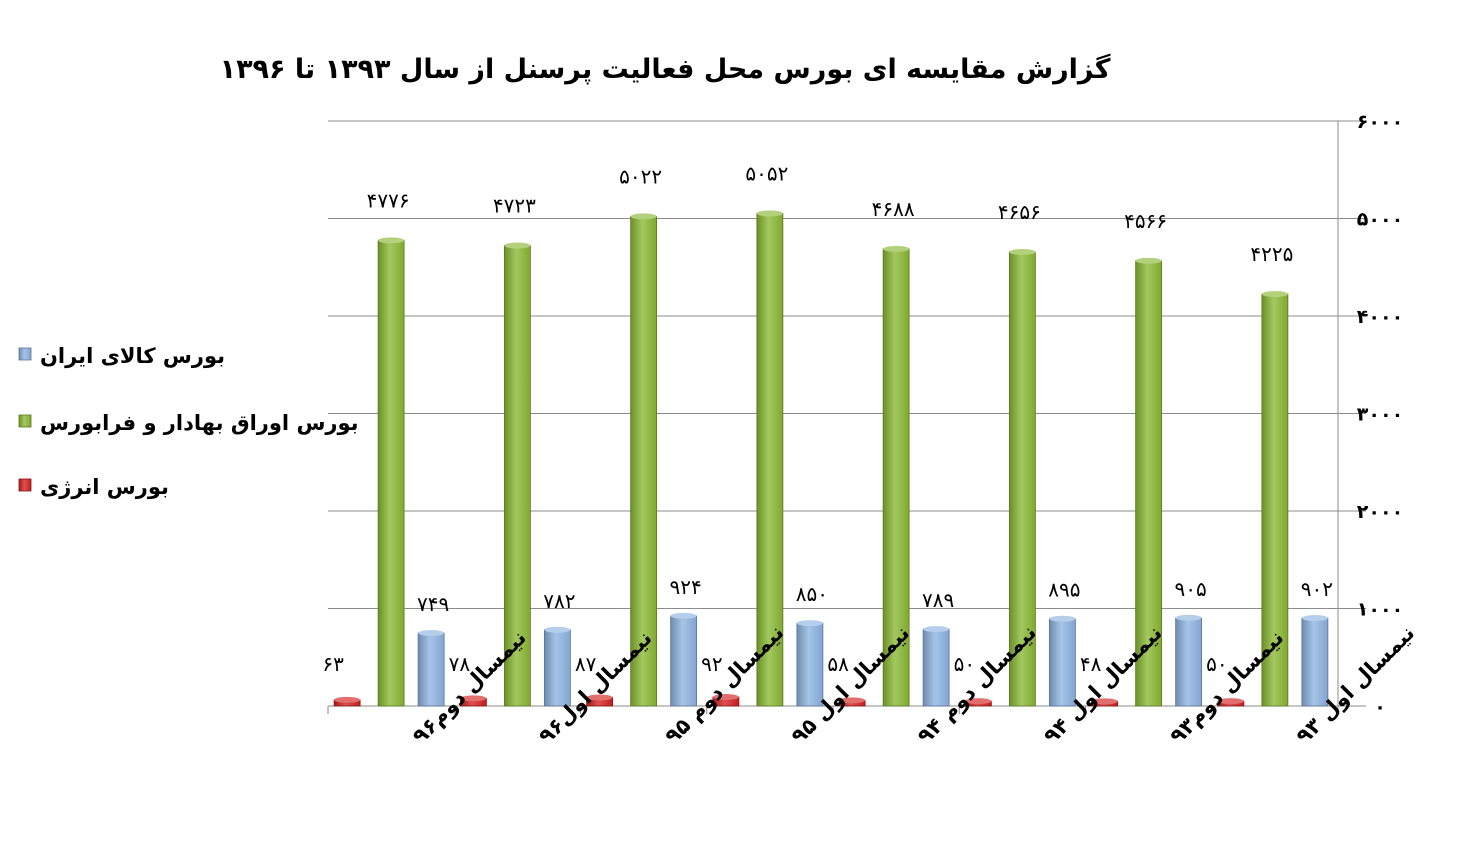  What do you see at coordinates (1091, 664) in the screenshot?
I see `data-label: ۴۸` at bounding box center [1091, 664].